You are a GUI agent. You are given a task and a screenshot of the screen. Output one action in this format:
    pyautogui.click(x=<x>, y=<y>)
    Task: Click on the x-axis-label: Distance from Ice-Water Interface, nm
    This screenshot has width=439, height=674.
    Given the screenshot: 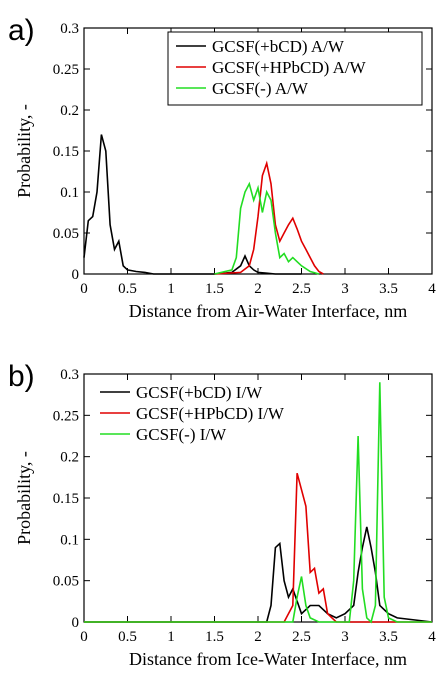 What is the action you would take?
    pyautogui.click(x=268, y=659)
    